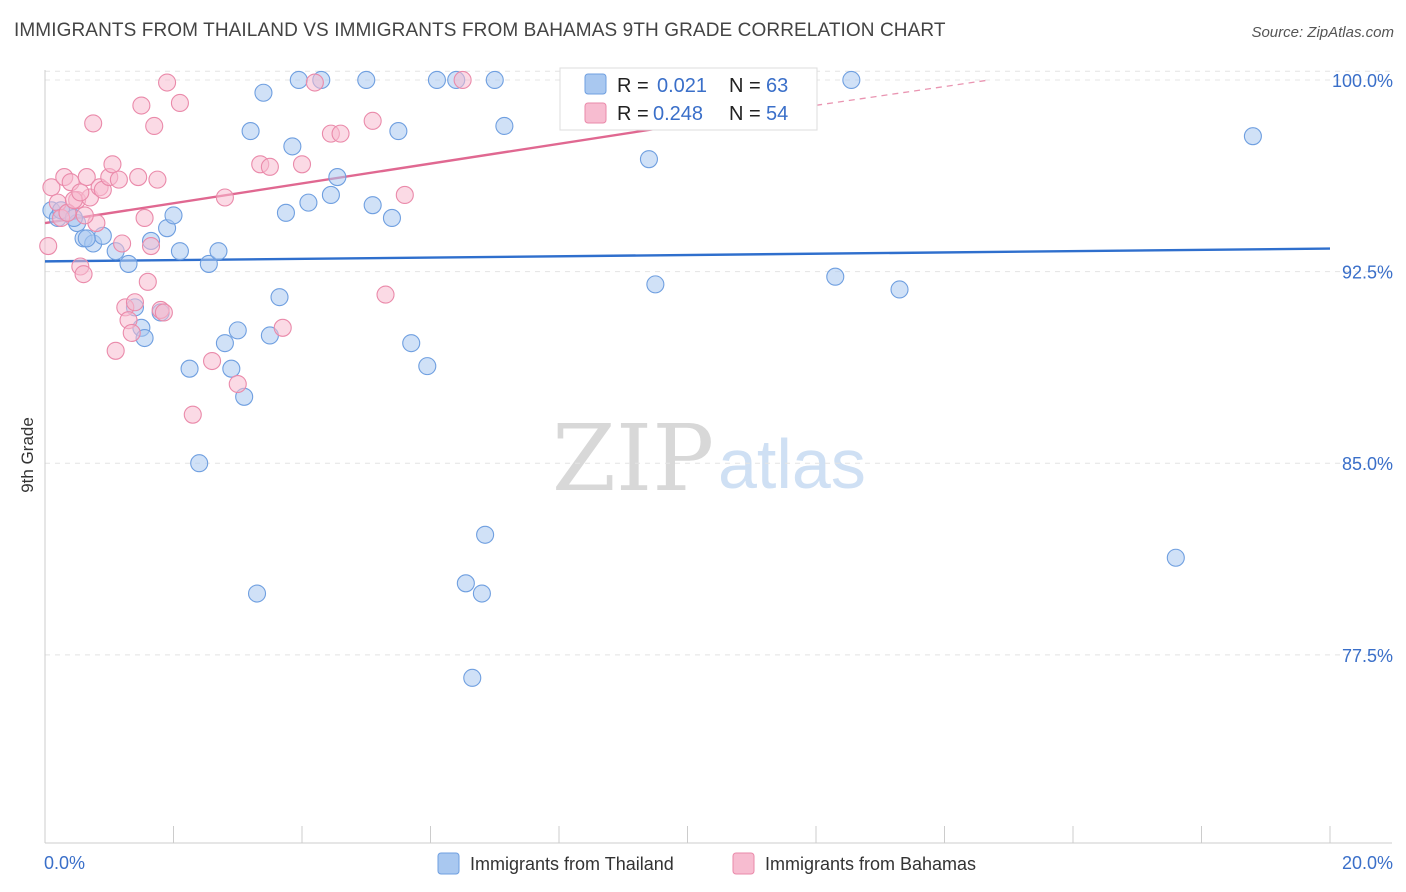  Describe the element at coordinates (27, 455) in the screenshot. I see `y-axis-label: 9th Grade` at that location.